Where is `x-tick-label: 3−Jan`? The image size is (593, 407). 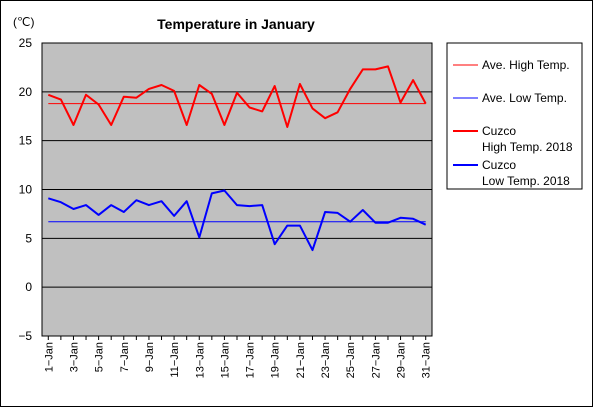
x-tick-label: 3−Jan is located at coordinates (74, 357).